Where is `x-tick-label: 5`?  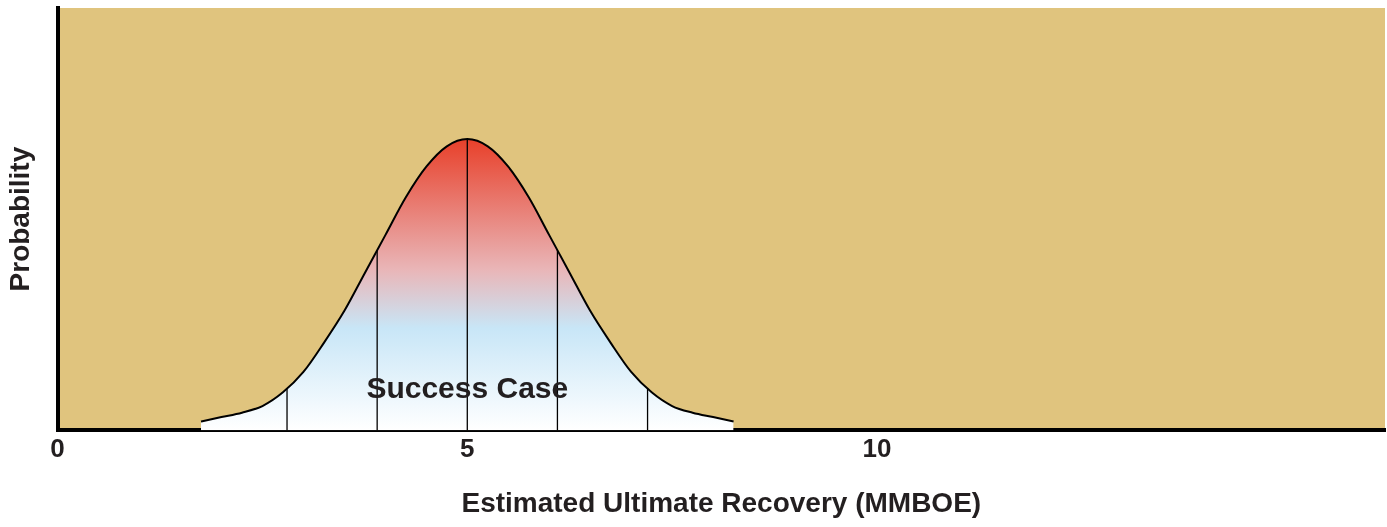 x-tick-label: 5 is located at coordinates (467, 447).